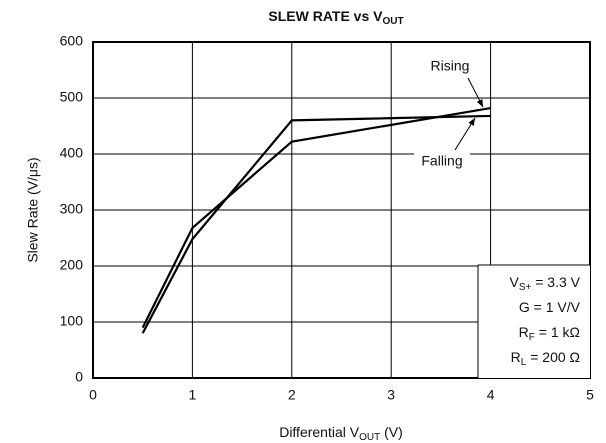 The height and width of the screenshot is (443, 606). I want to click on y-tick-label: 600, so click(72, 41).